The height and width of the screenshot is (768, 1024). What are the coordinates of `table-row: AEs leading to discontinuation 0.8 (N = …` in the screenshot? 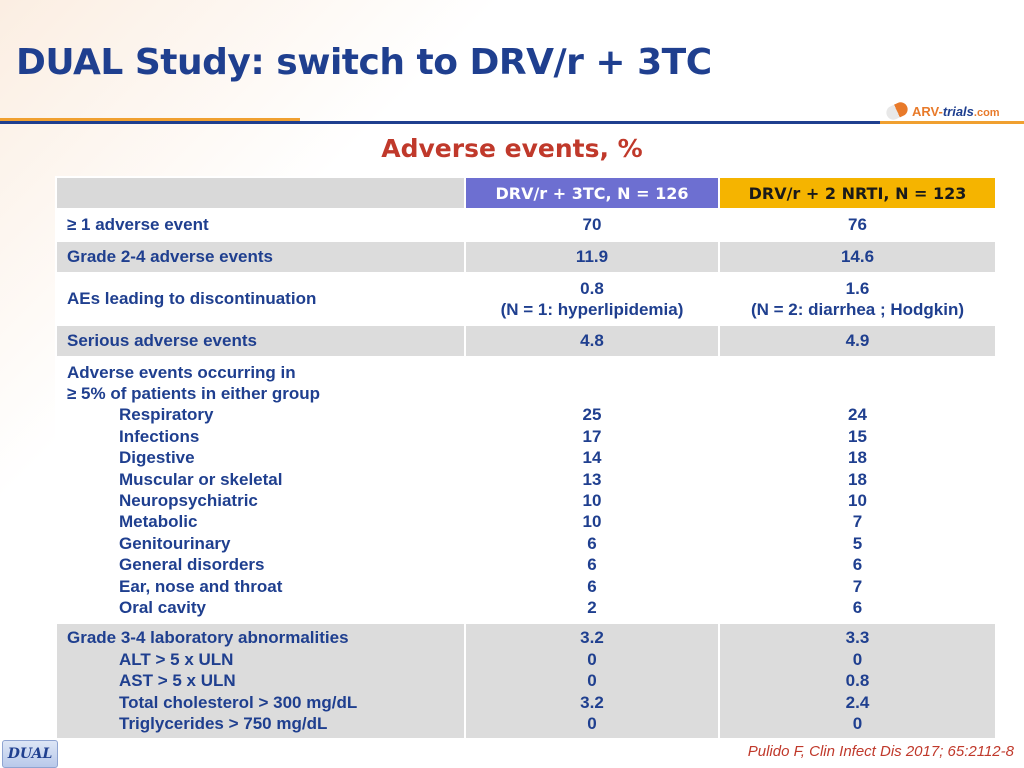 It's located at (526, 299).